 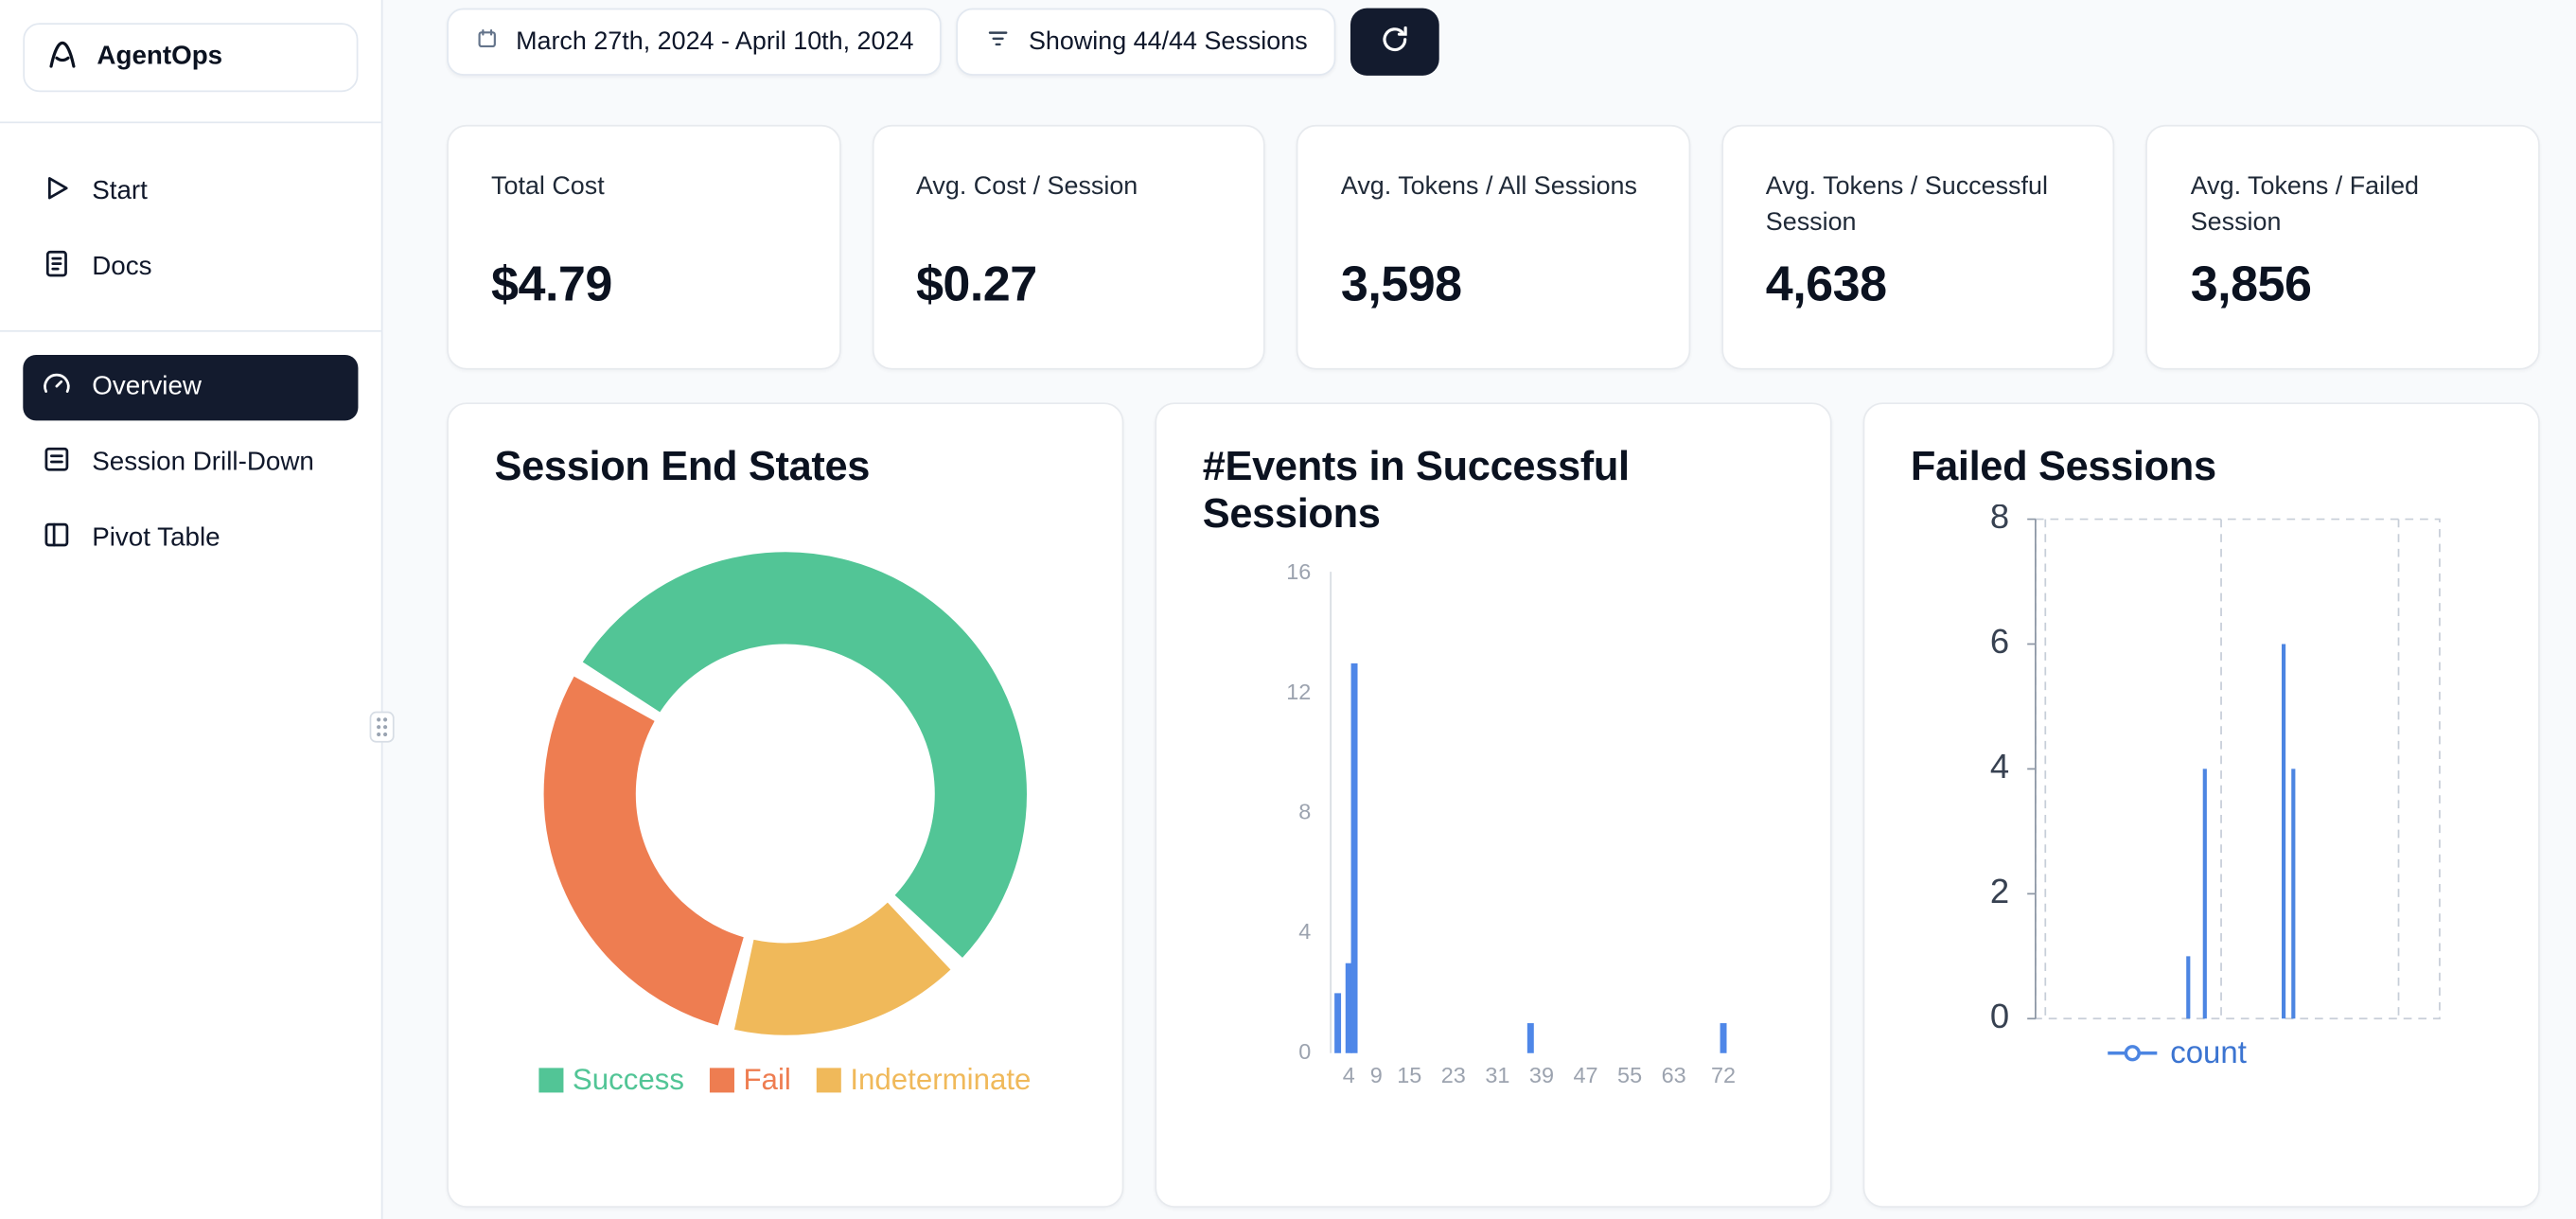 What do you see at coordinates (976, 284) in the screenshot?
I see `stat-value: $0.27` at bounding box center [976, 284].